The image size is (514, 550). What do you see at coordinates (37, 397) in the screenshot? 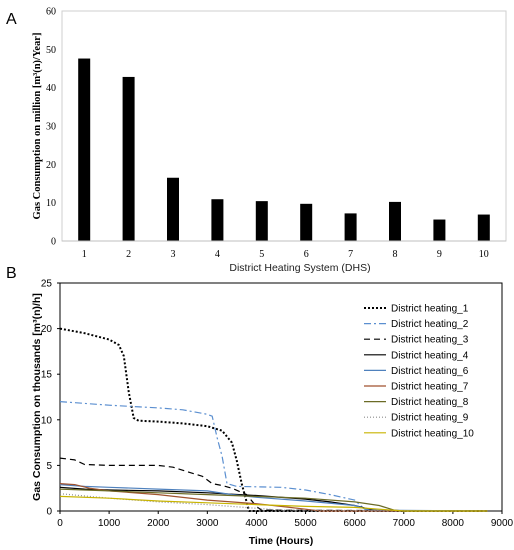
I see `y-axis-label-b: Gas Consumption on thousands [m³(n)/h]` at bounding box center [37, 397].